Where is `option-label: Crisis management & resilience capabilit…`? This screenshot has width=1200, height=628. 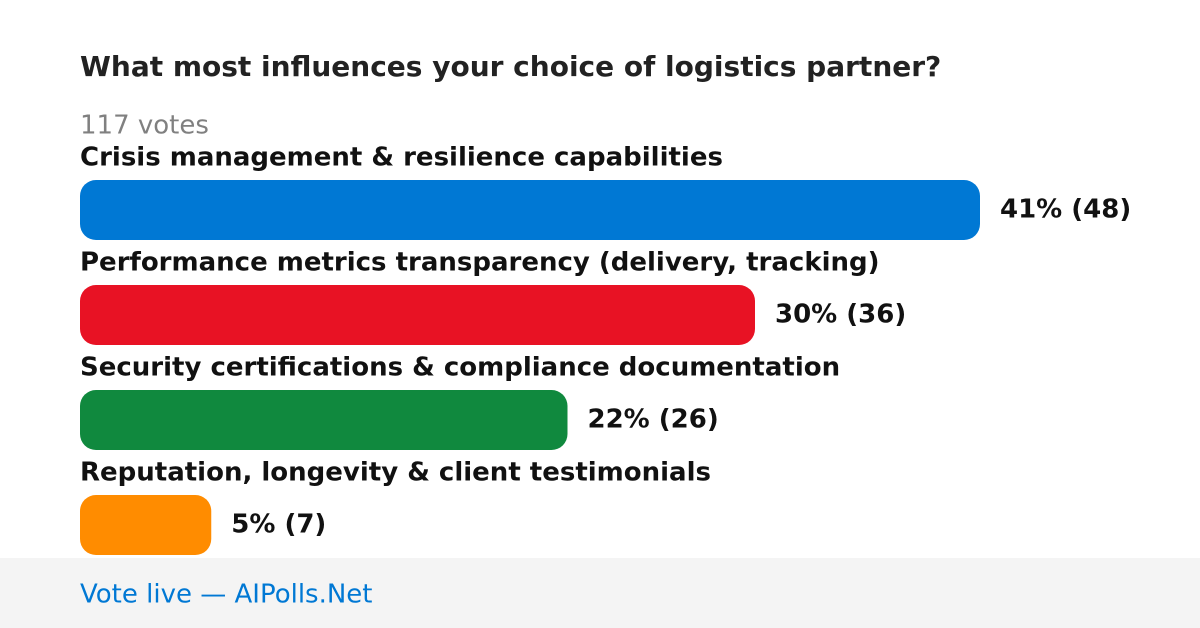
option-label: Crisis management & resilience capabilit… is located at coordinates (401, 158).